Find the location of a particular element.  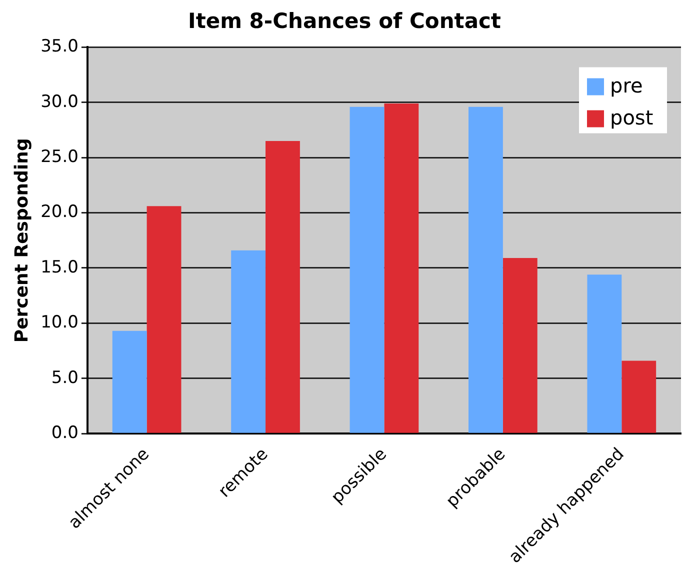

y-tick-label: 10.0 is located at coordinates (59, 322).